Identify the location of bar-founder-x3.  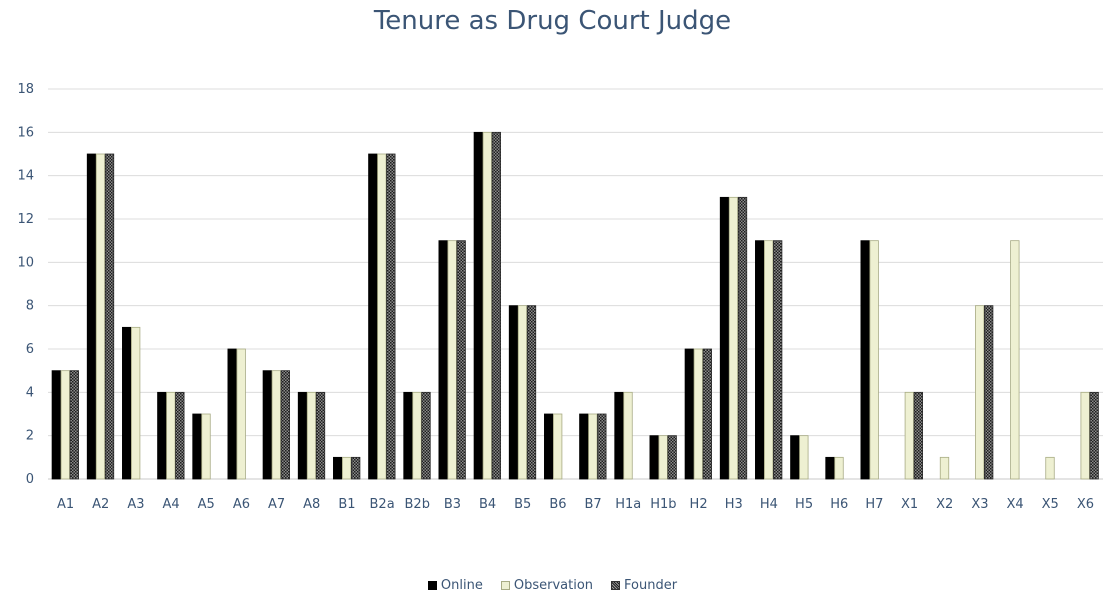
(989, 392).